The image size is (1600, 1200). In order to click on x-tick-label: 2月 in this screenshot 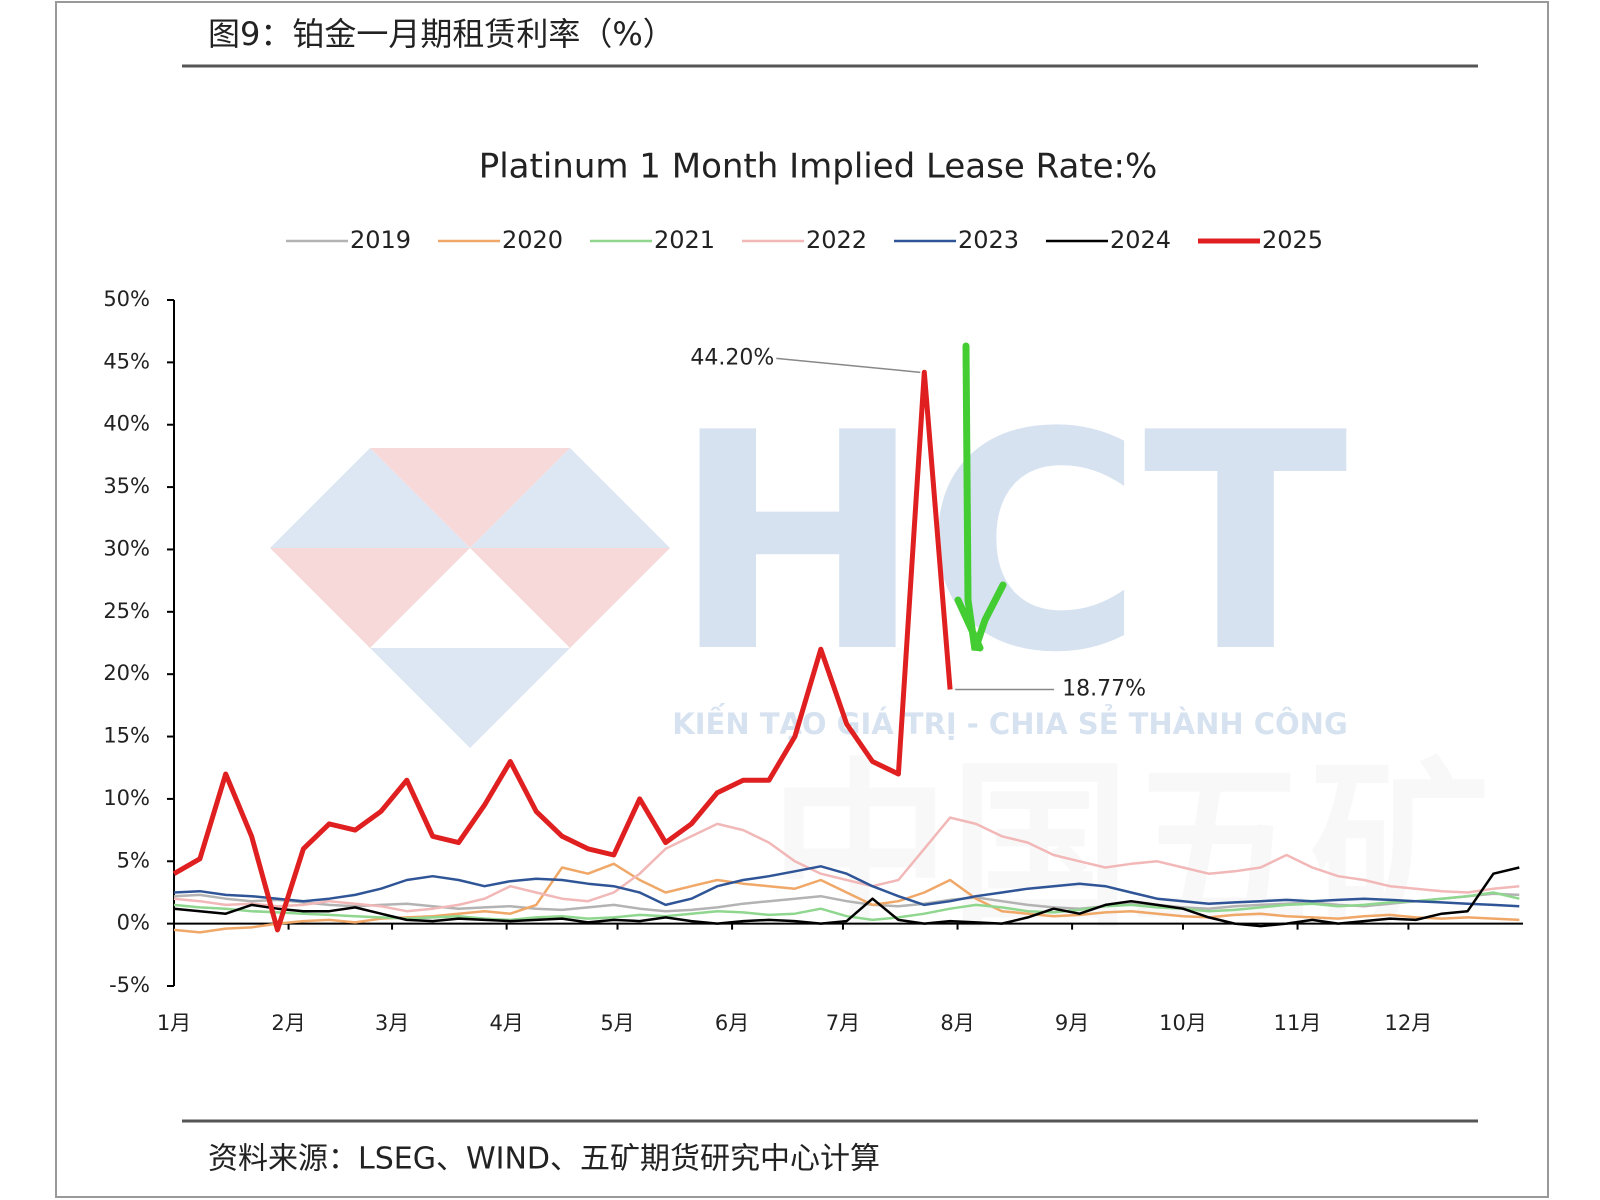, I will do `click(288, 1023)`.